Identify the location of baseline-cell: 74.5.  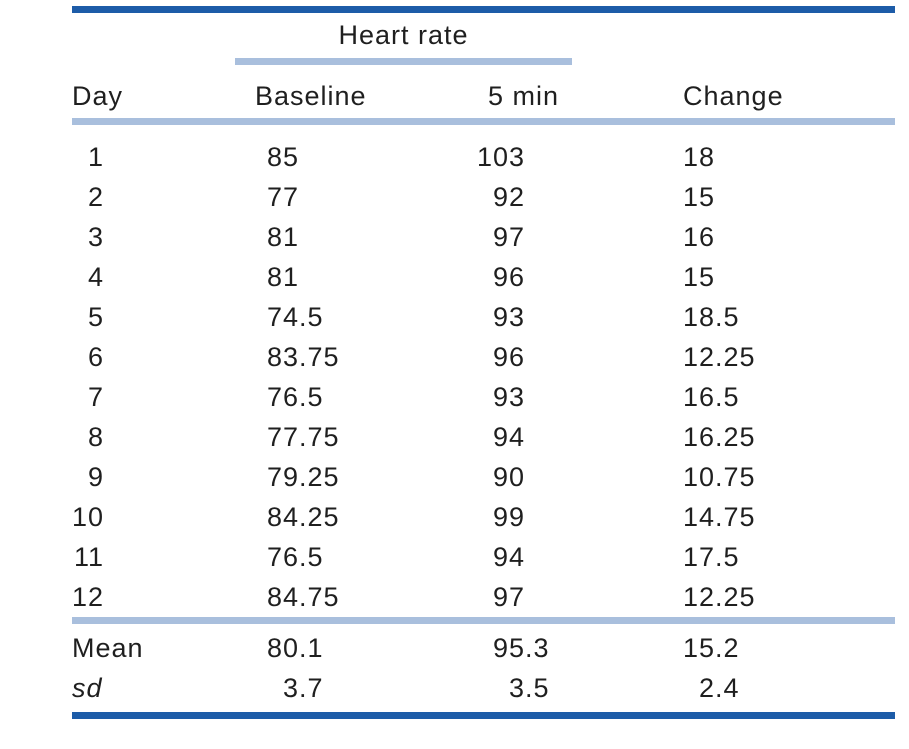
(295, 317).